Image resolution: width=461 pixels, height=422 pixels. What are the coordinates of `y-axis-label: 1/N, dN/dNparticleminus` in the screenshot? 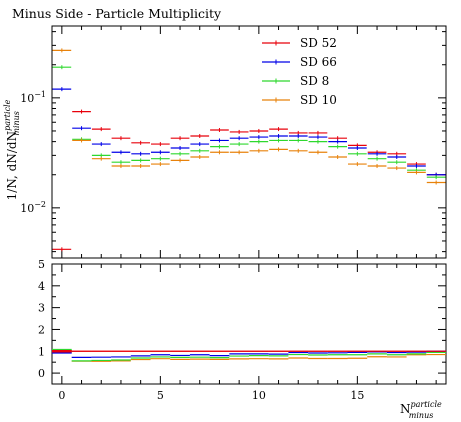 It's located at (12, 149).